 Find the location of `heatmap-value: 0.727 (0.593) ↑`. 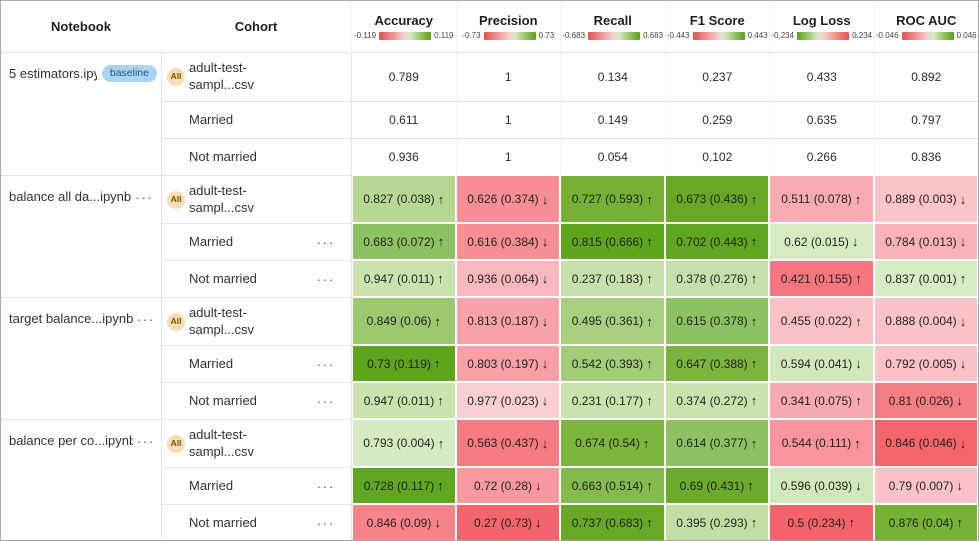

heatmap-value: 0.727 (0.593) ↑ is located at coordinates (612, 199).